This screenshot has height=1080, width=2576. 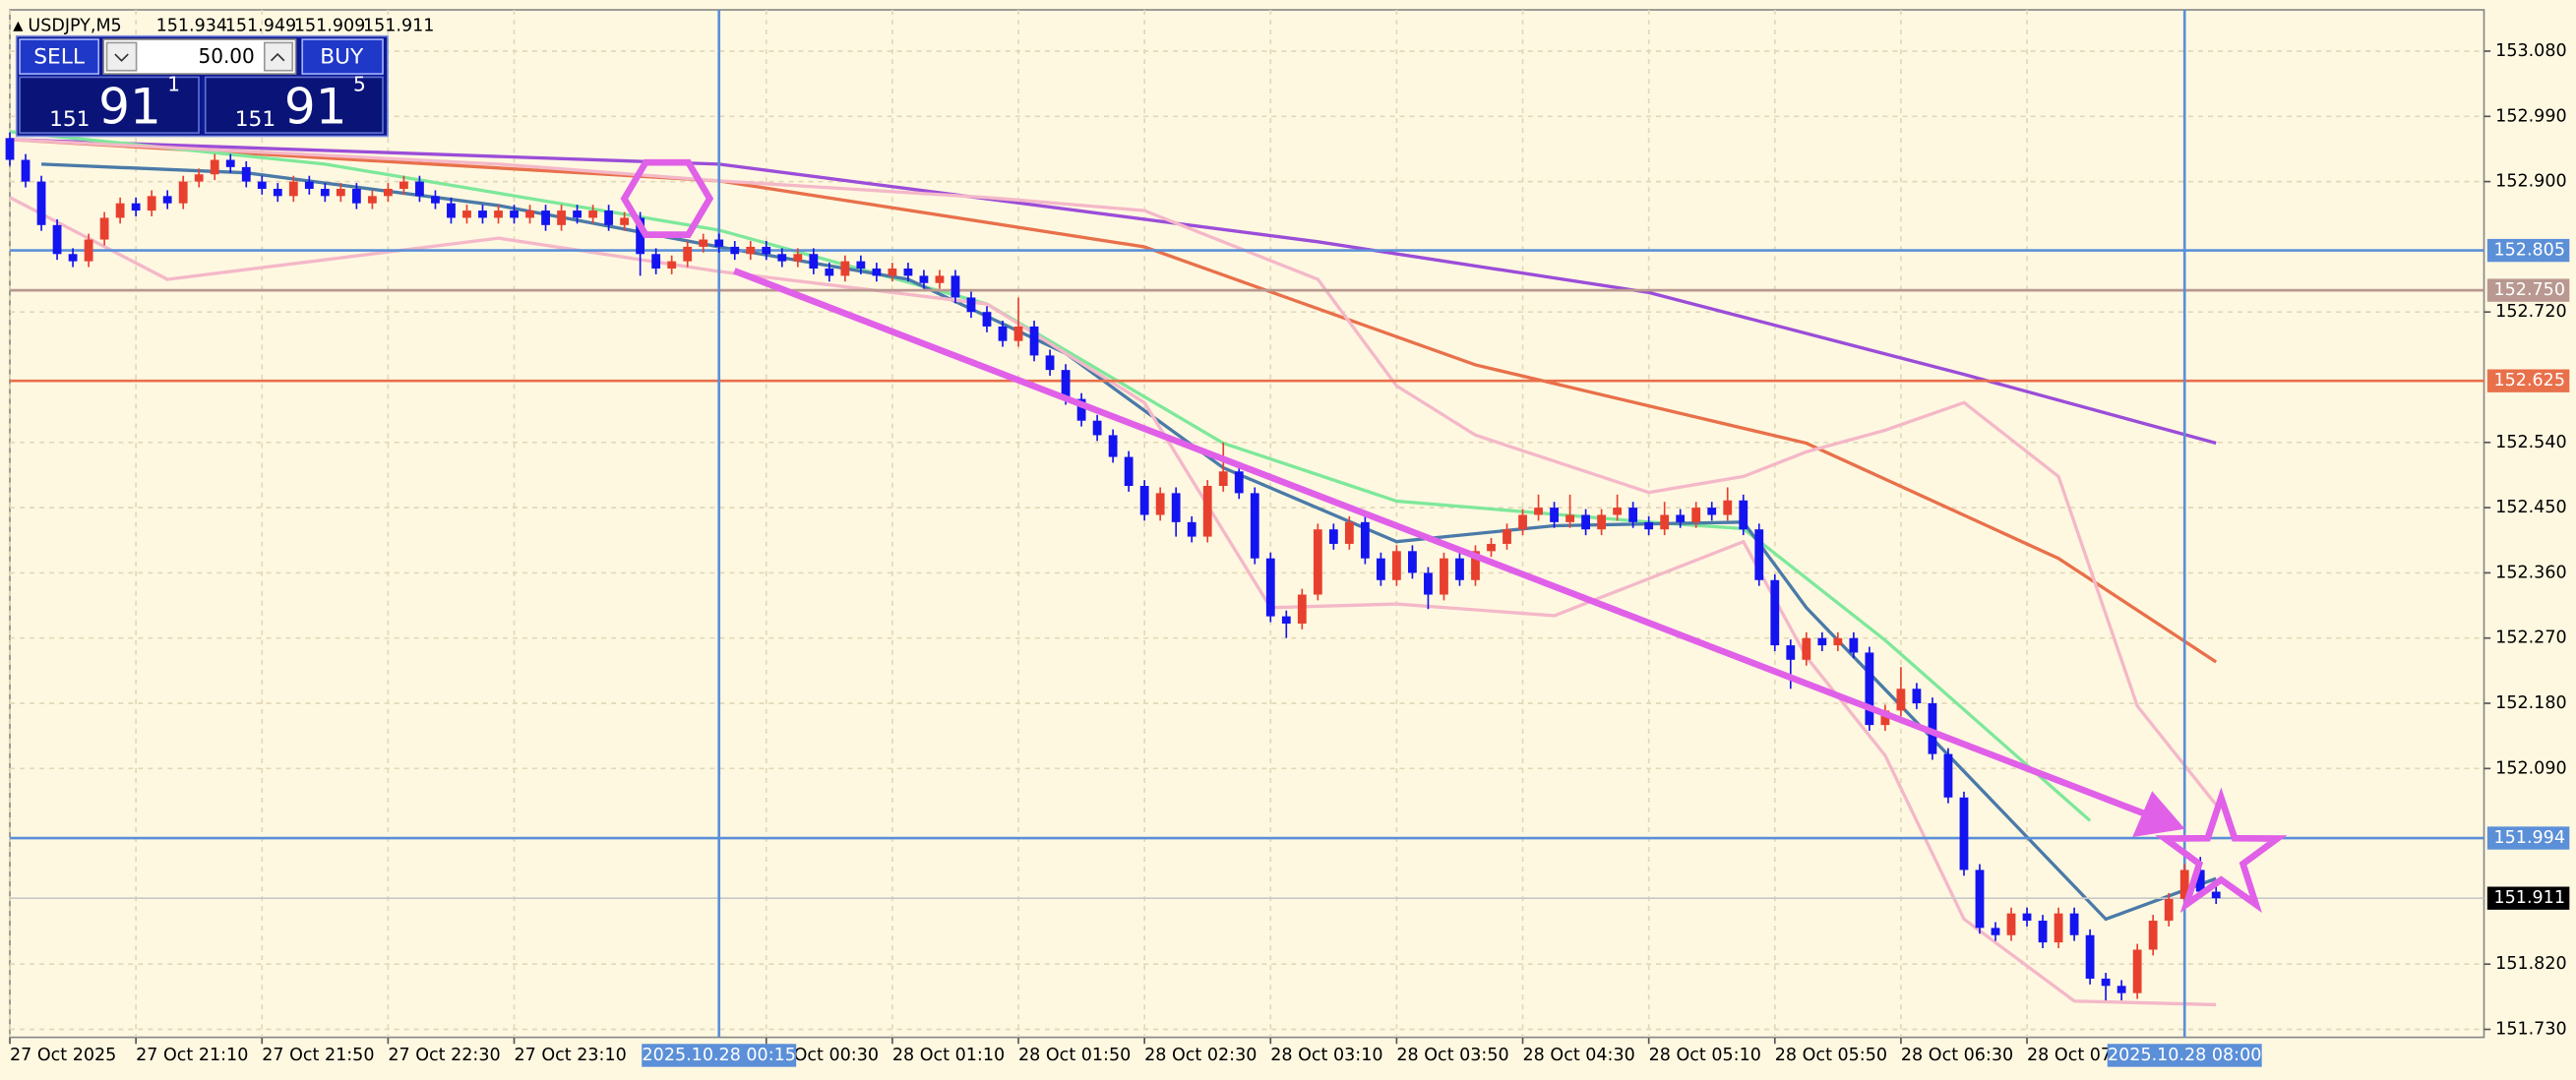 I want to click on x-tick-label: 28 Oct 01:50, so click(x=1074, y=1055).